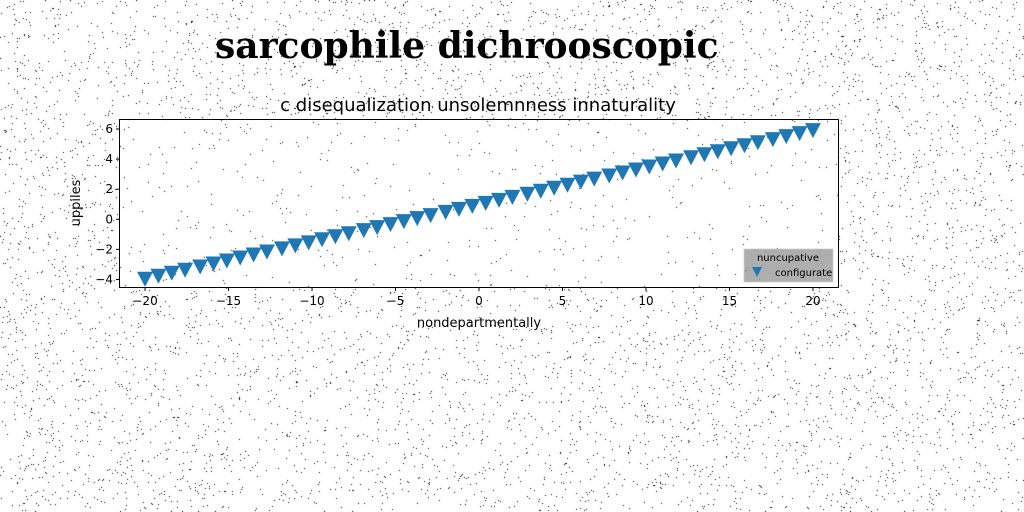  I want to click on y-tick-label: 2, so click(109, 189).